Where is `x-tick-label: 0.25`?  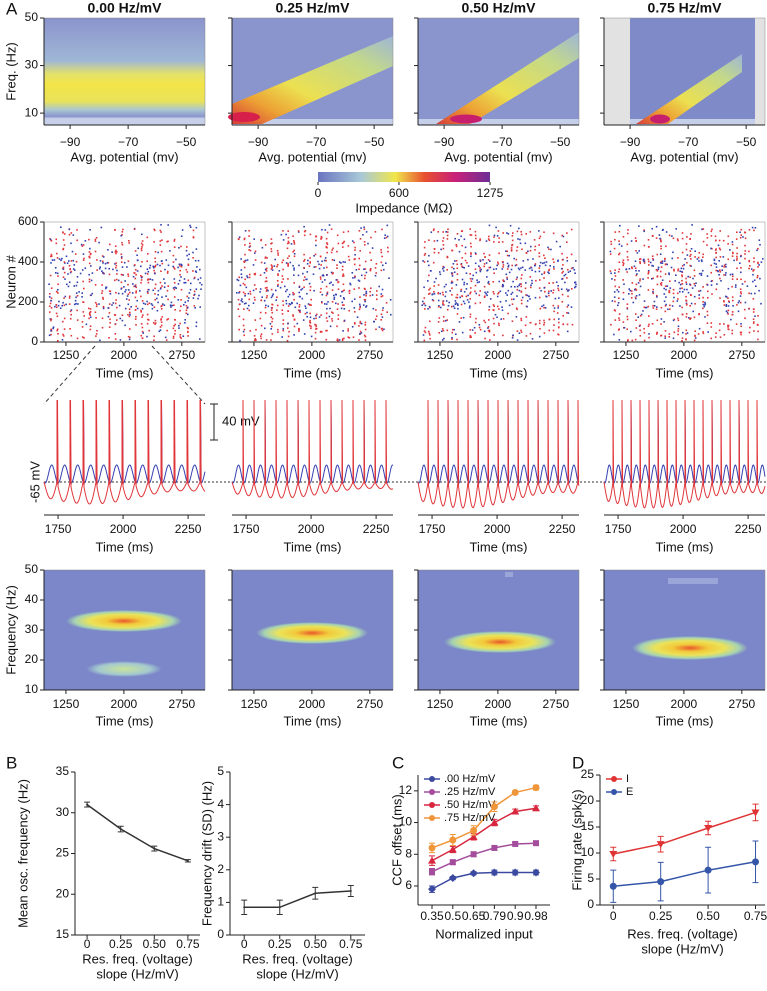 x-tick-label: 0.25 is located at coordinates (661, 916).